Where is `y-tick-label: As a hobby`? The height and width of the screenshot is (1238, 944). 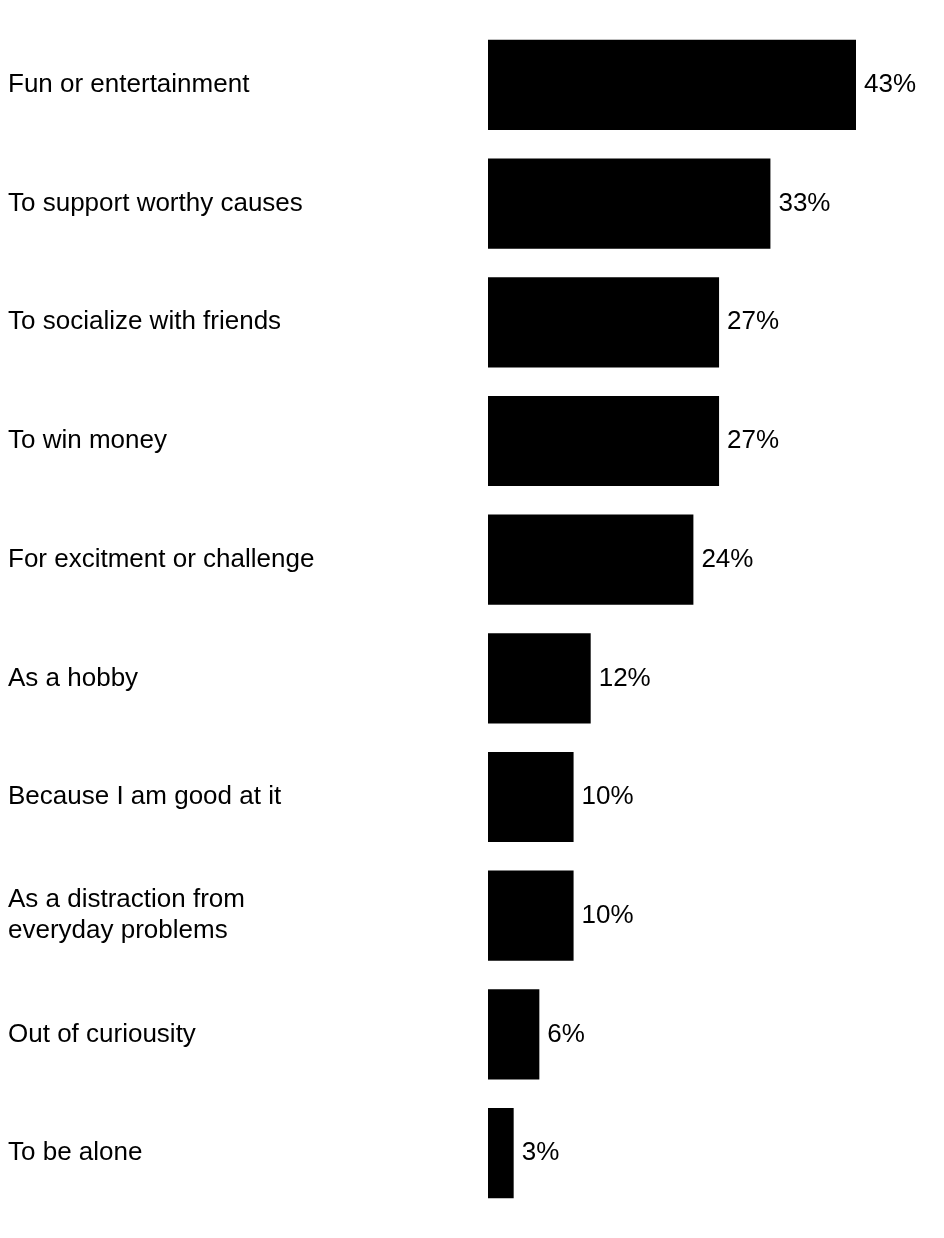 y-tick-label: As a hobby is located at coordinates (73, 676).